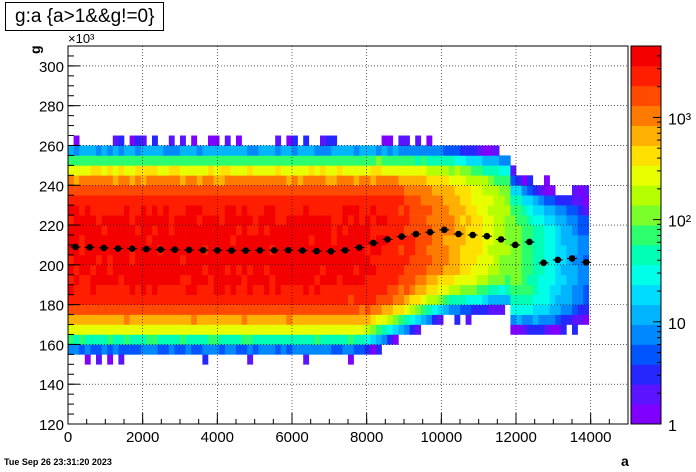 The height and width of the screenshot is (472, 696). I want to click on x-tick-label: 0, so click(68, 437).